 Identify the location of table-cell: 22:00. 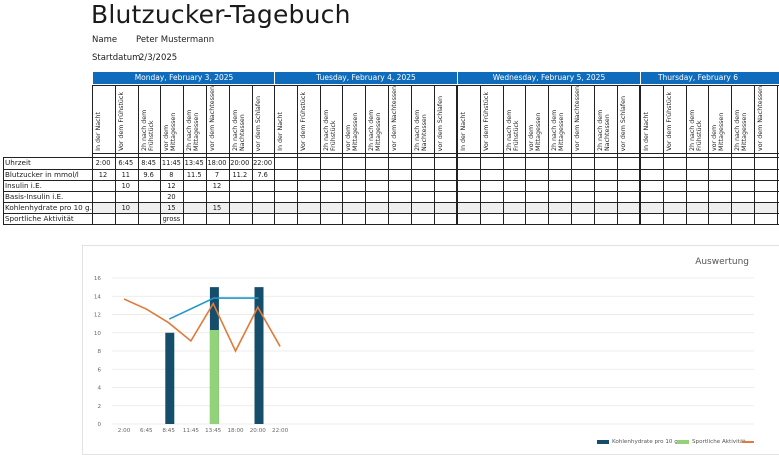
(263, 163).